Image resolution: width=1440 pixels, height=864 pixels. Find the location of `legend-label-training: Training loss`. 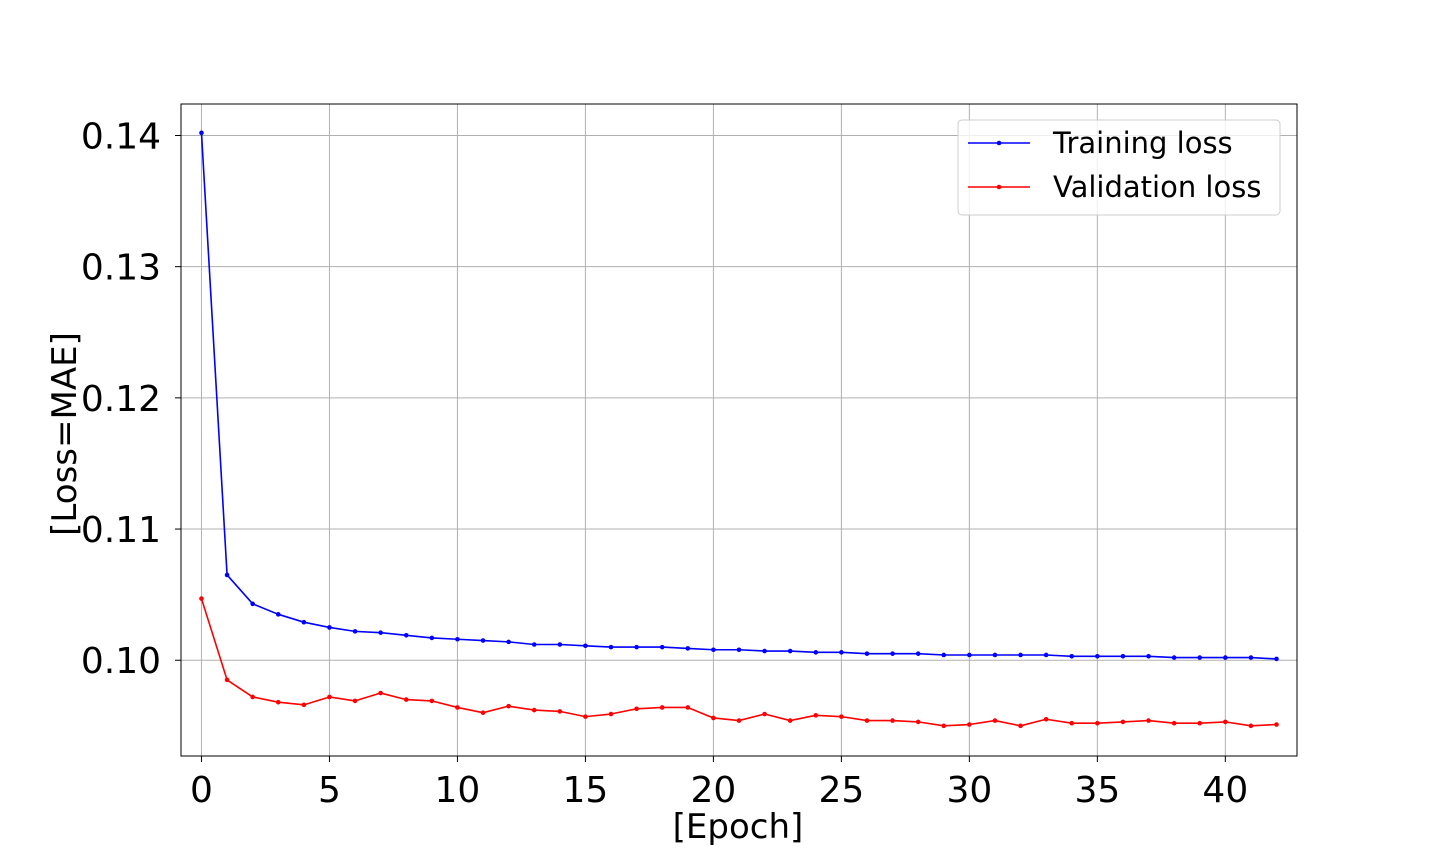

legend-label-training: Training loss is located at coordinates (1142, 143).